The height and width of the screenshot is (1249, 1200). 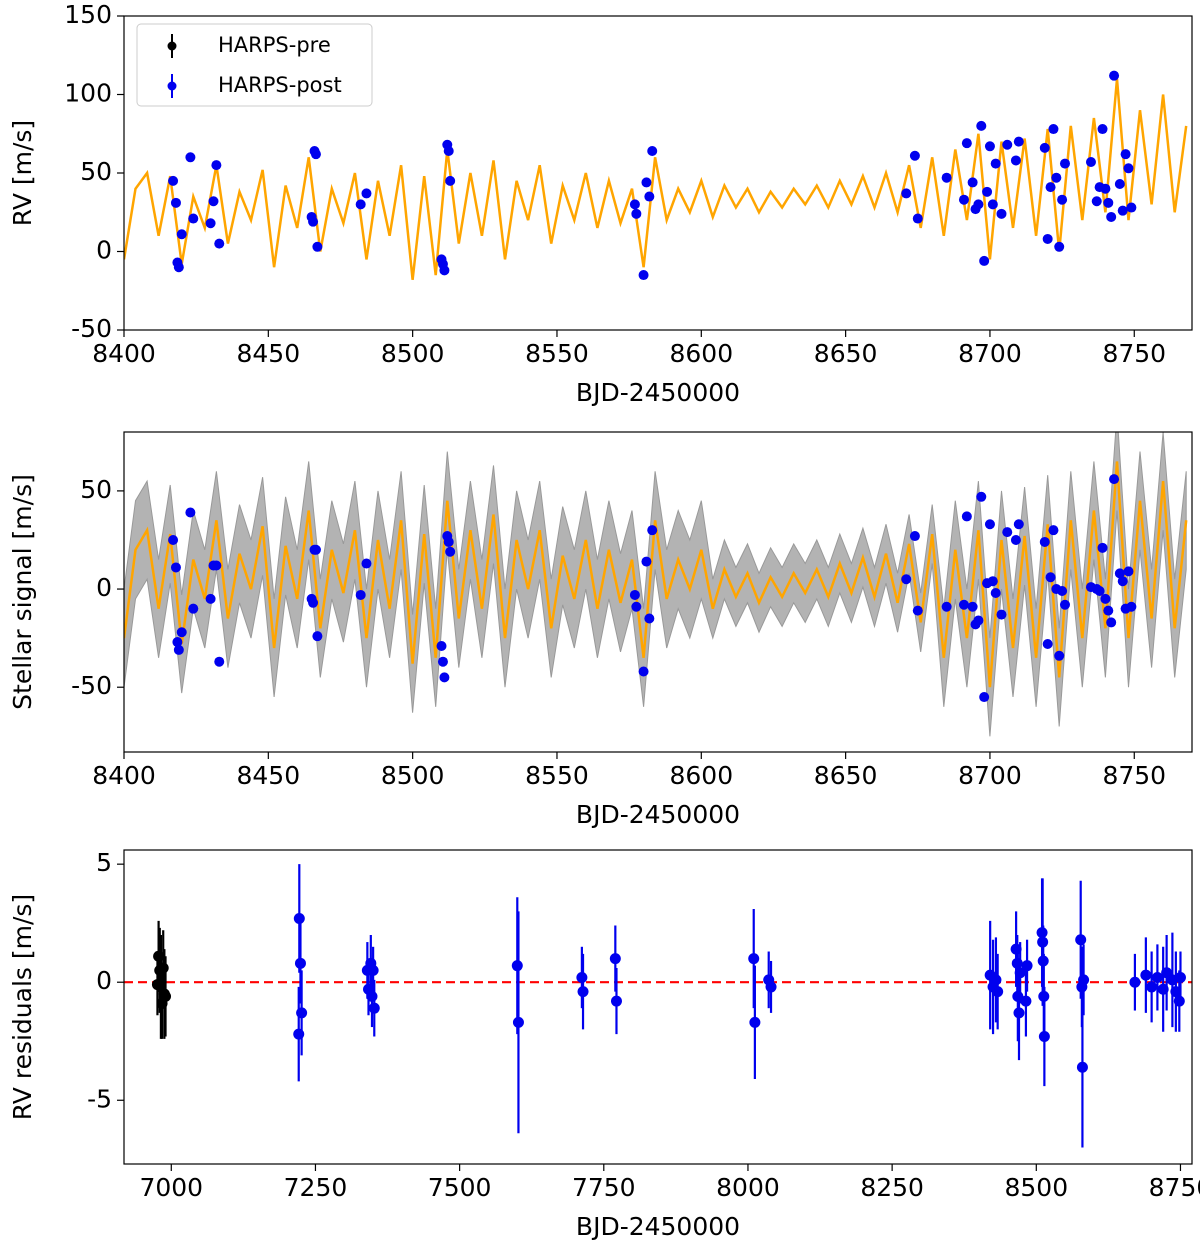 What do you see at coordinates (269, 775) in the screenshot?
I see `x-tick-label: 8450` at bounding box center [269, 775].